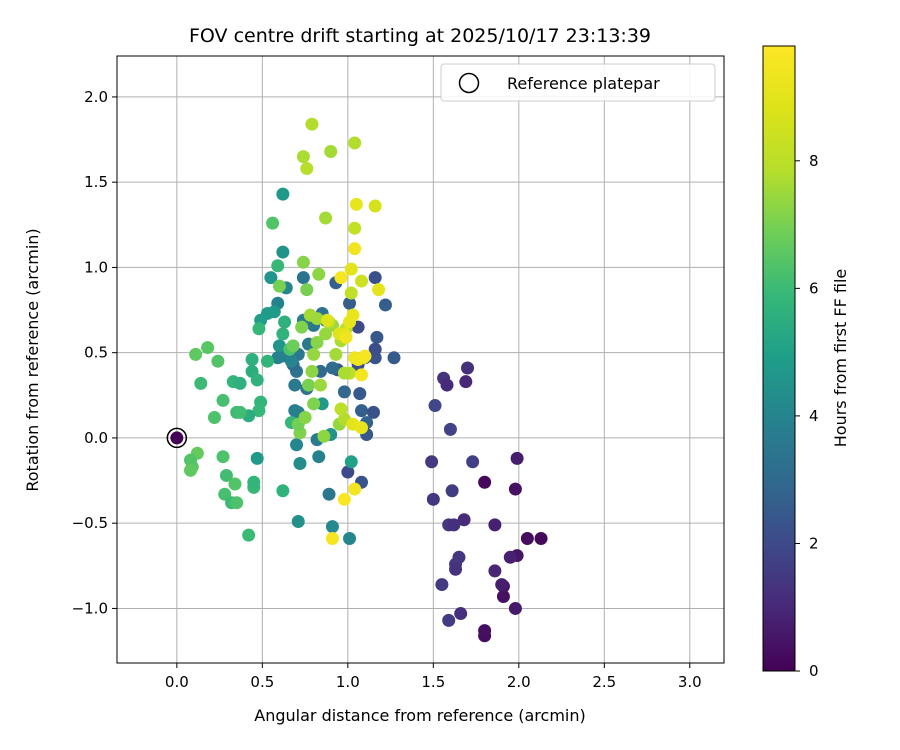  I want to click on colorbar-ticks: 0 2 4 6 8, so click(807, 416).